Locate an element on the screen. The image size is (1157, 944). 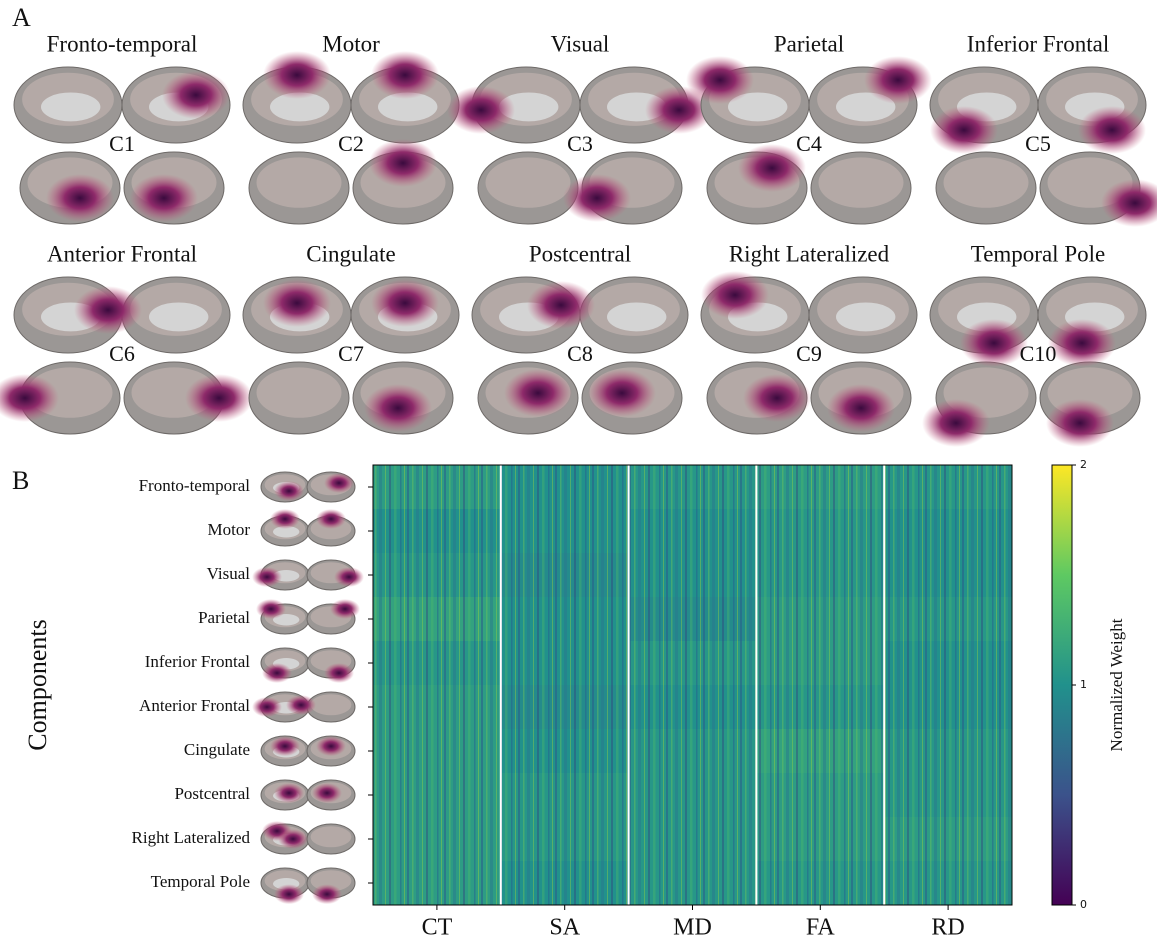
component-title: Anterior Frontal is located at coordinates (122, 253).